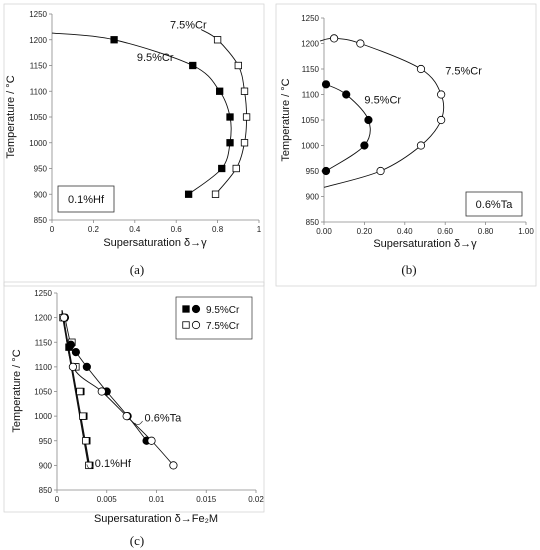 This screenshot has width=540, height=550. I want to click on x-tick-label: 0.6, so click(177, 229).